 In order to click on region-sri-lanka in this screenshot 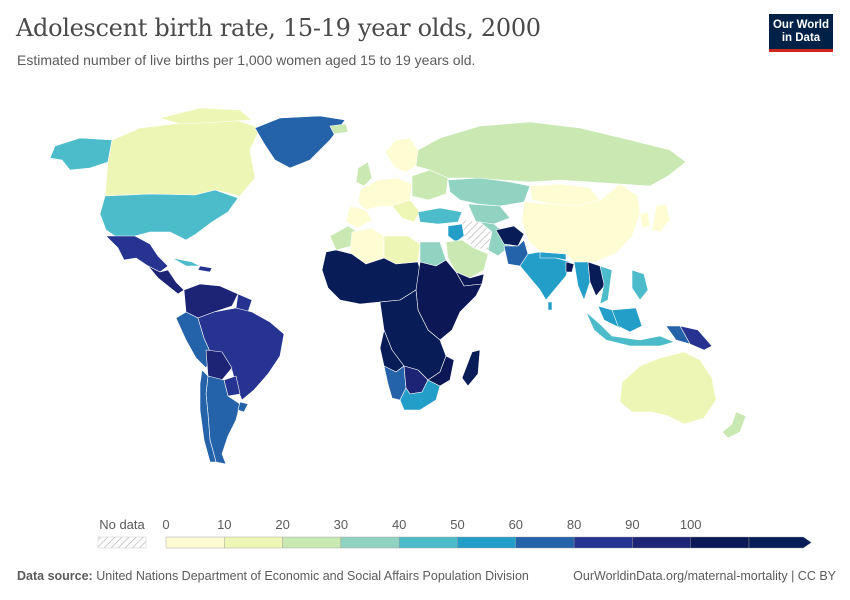, I will do `click(550, 306)`.